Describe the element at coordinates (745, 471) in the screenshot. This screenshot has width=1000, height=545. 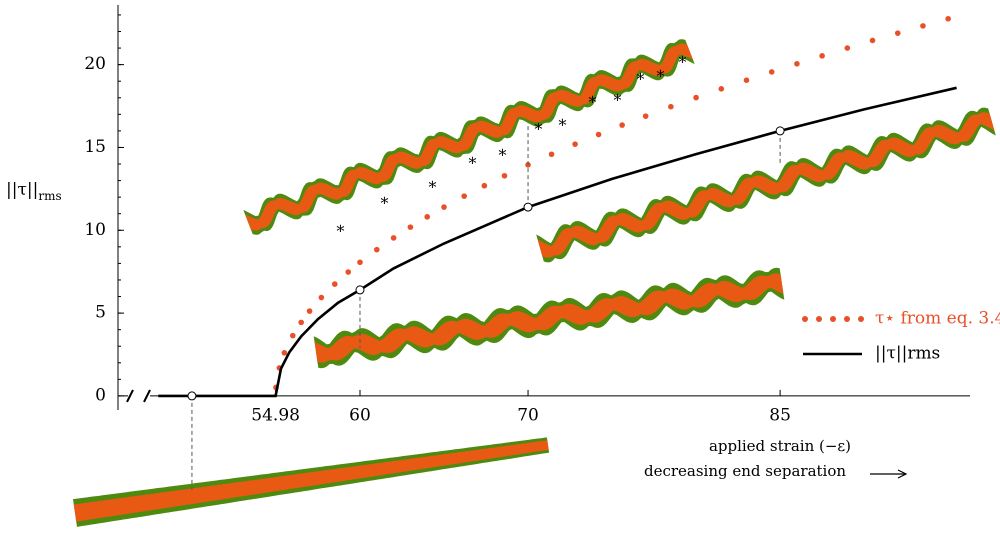
I see `x-axis-label: decreasing end separation` at that location.